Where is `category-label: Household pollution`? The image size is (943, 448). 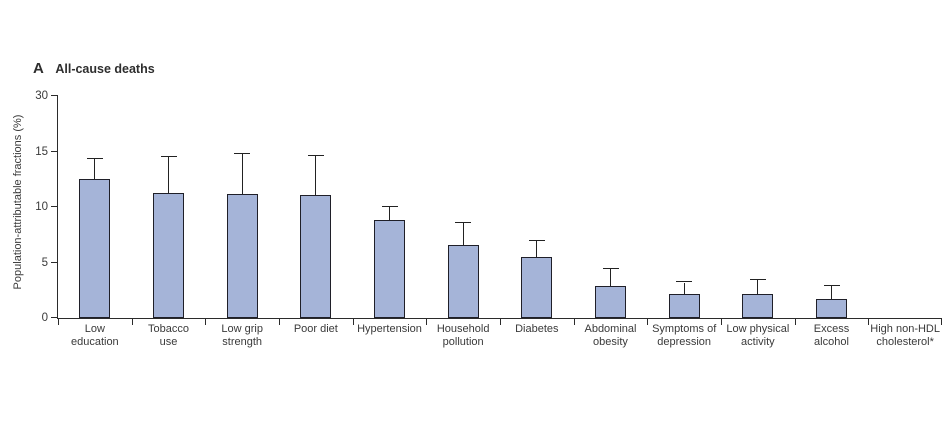 category-label: Household pollution is located at coordinates (463, 335).